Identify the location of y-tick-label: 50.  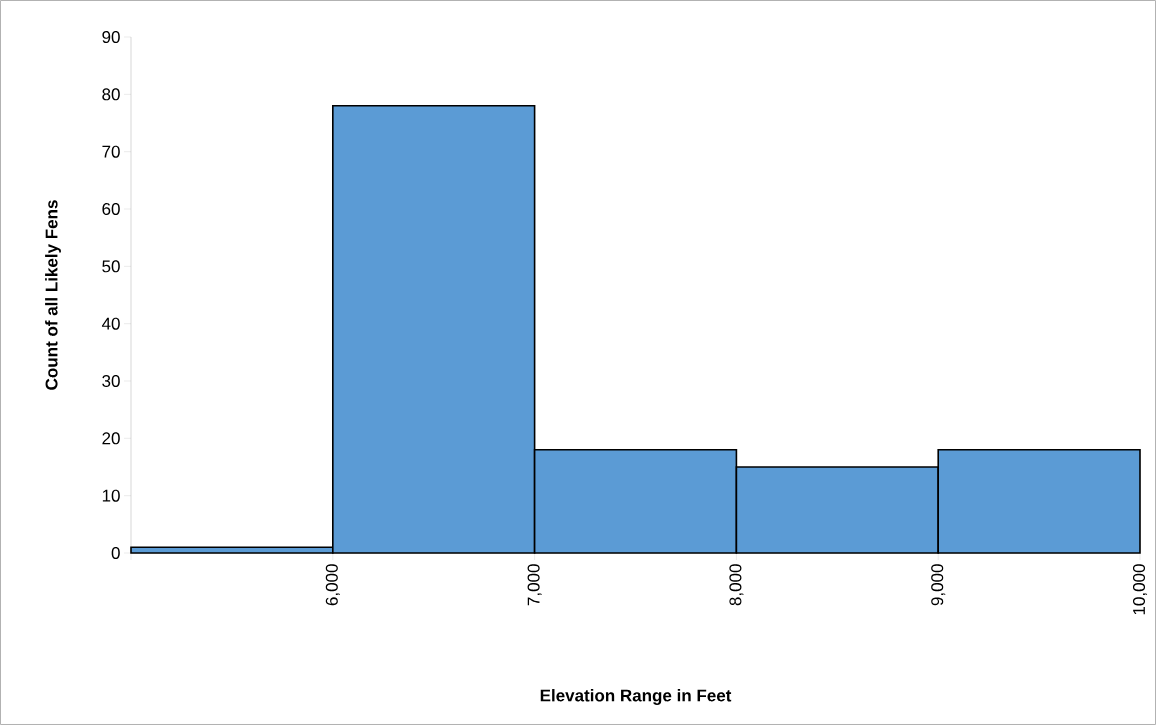
(111, 266).